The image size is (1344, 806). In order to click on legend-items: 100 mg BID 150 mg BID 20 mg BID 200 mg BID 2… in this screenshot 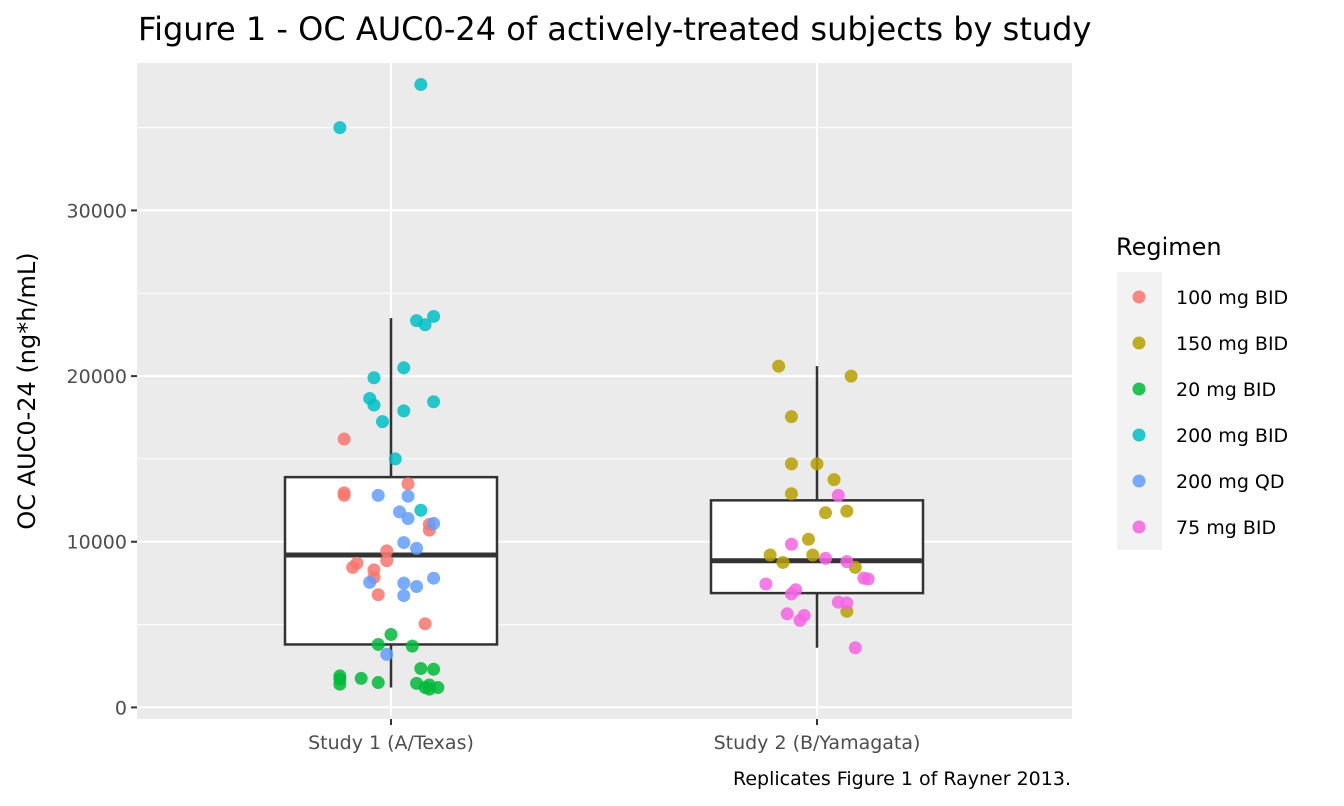, I will do `click(1210, 413)`.